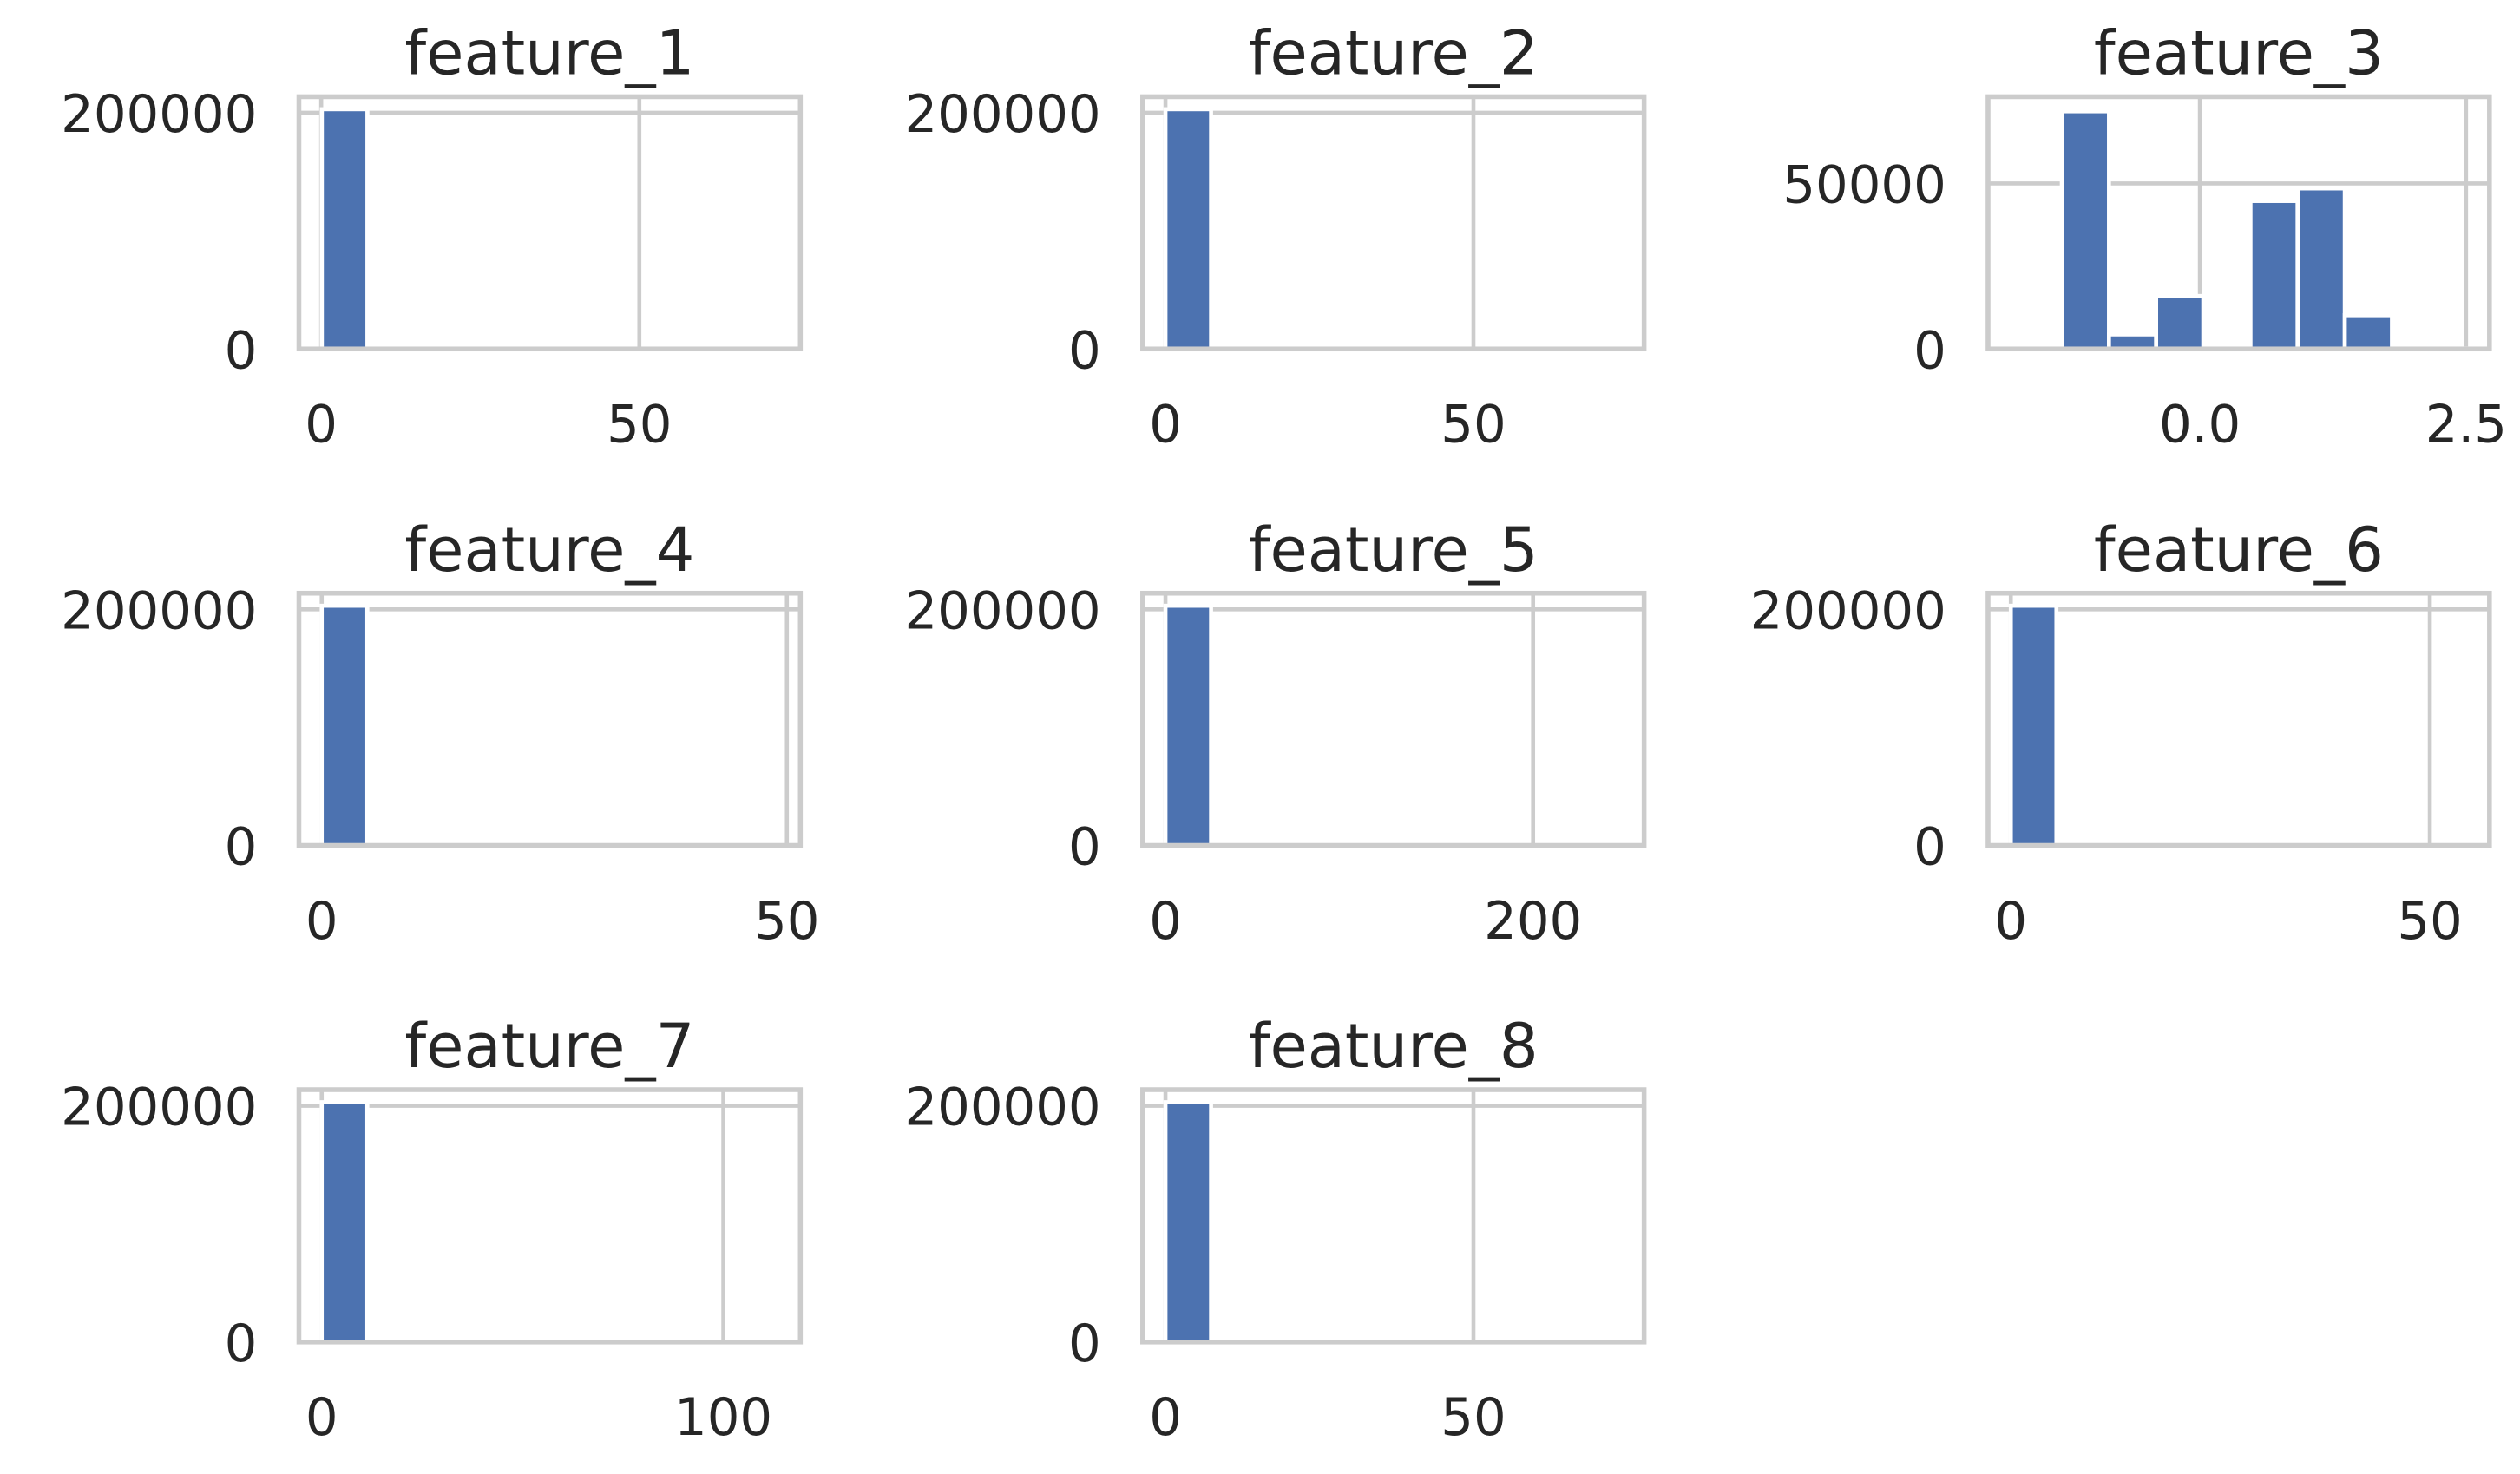 This screenshot has height=1474, width=2520. Describe the element at coordinates (1394, 53) in the screenshot. I see `subplot-title: feature_2` at that location.